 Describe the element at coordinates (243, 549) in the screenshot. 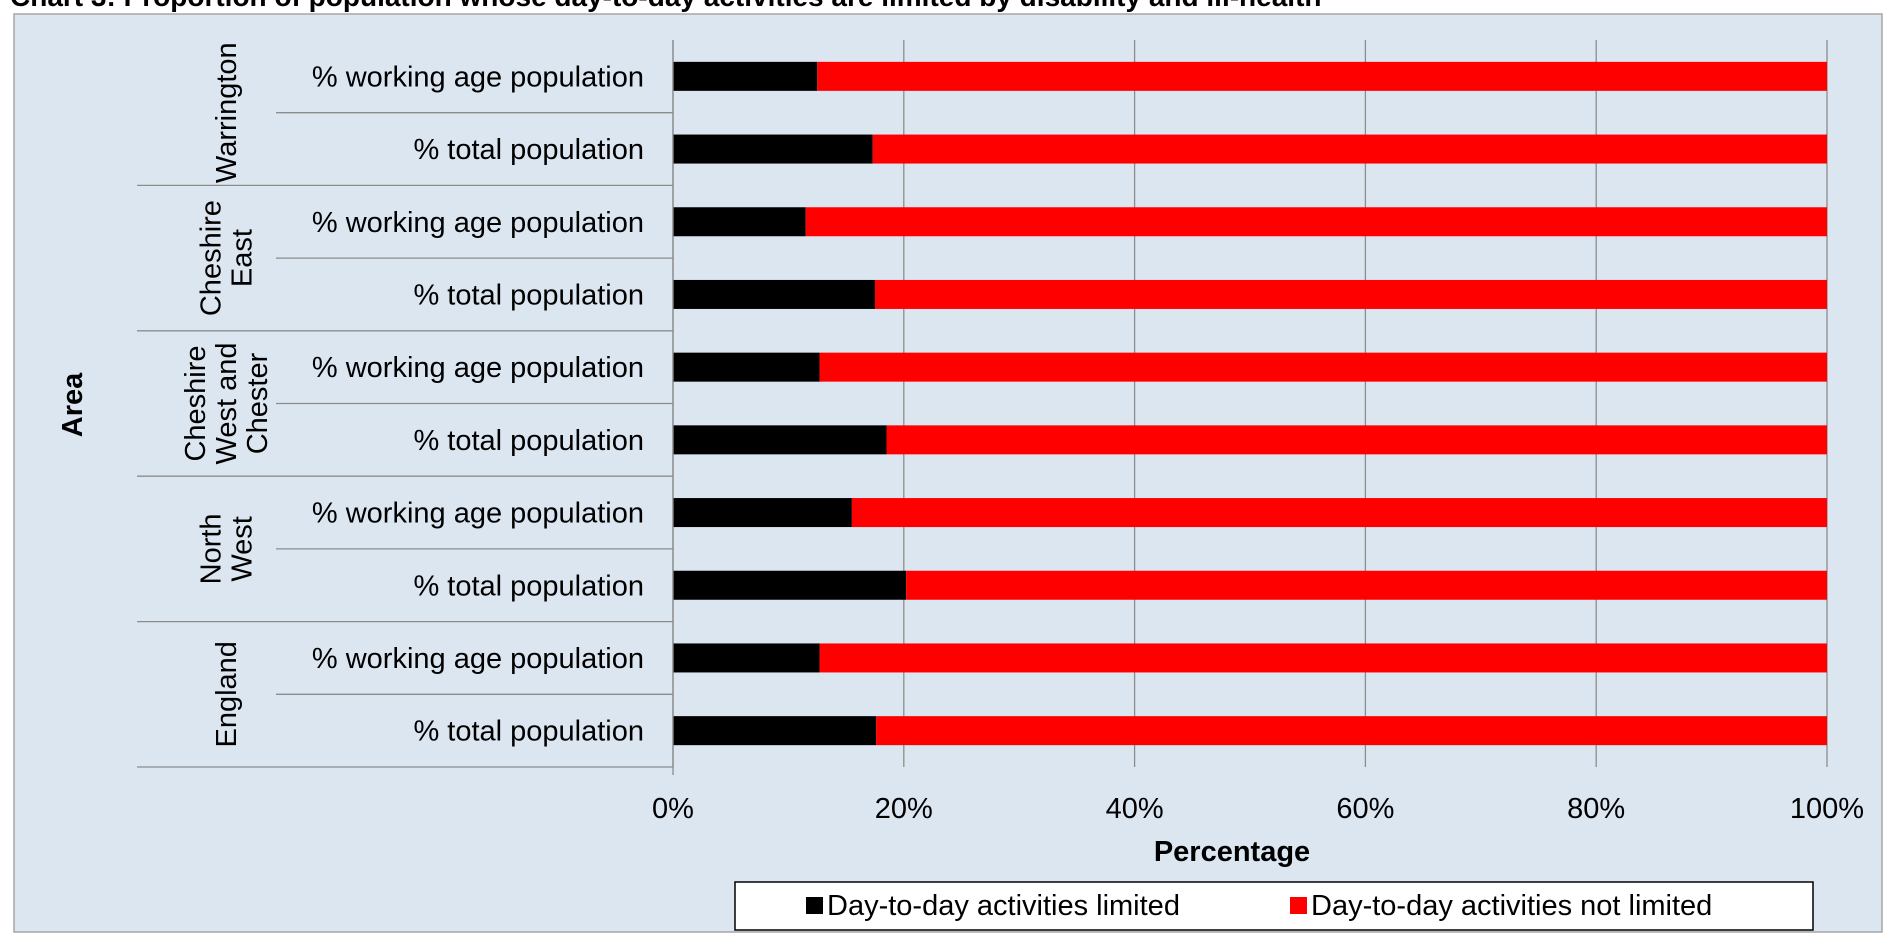

I see `group-label-line: West` at that location.